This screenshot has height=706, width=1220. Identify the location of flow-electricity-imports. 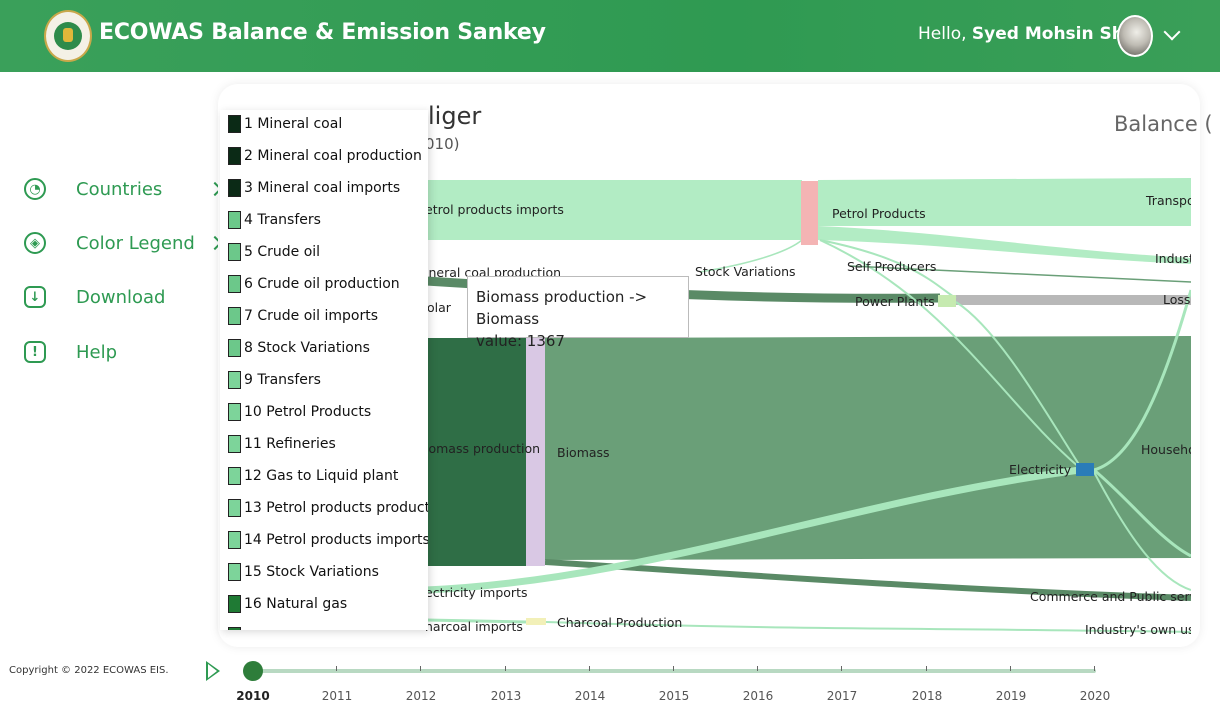
(753, 530).